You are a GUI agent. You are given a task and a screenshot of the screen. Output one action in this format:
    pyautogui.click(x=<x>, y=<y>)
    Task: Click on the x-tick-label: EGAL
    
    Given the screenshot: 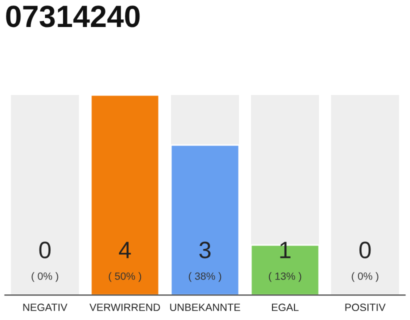 What is the action you would take?
    pyautogui.click(x=285, y=308)
    